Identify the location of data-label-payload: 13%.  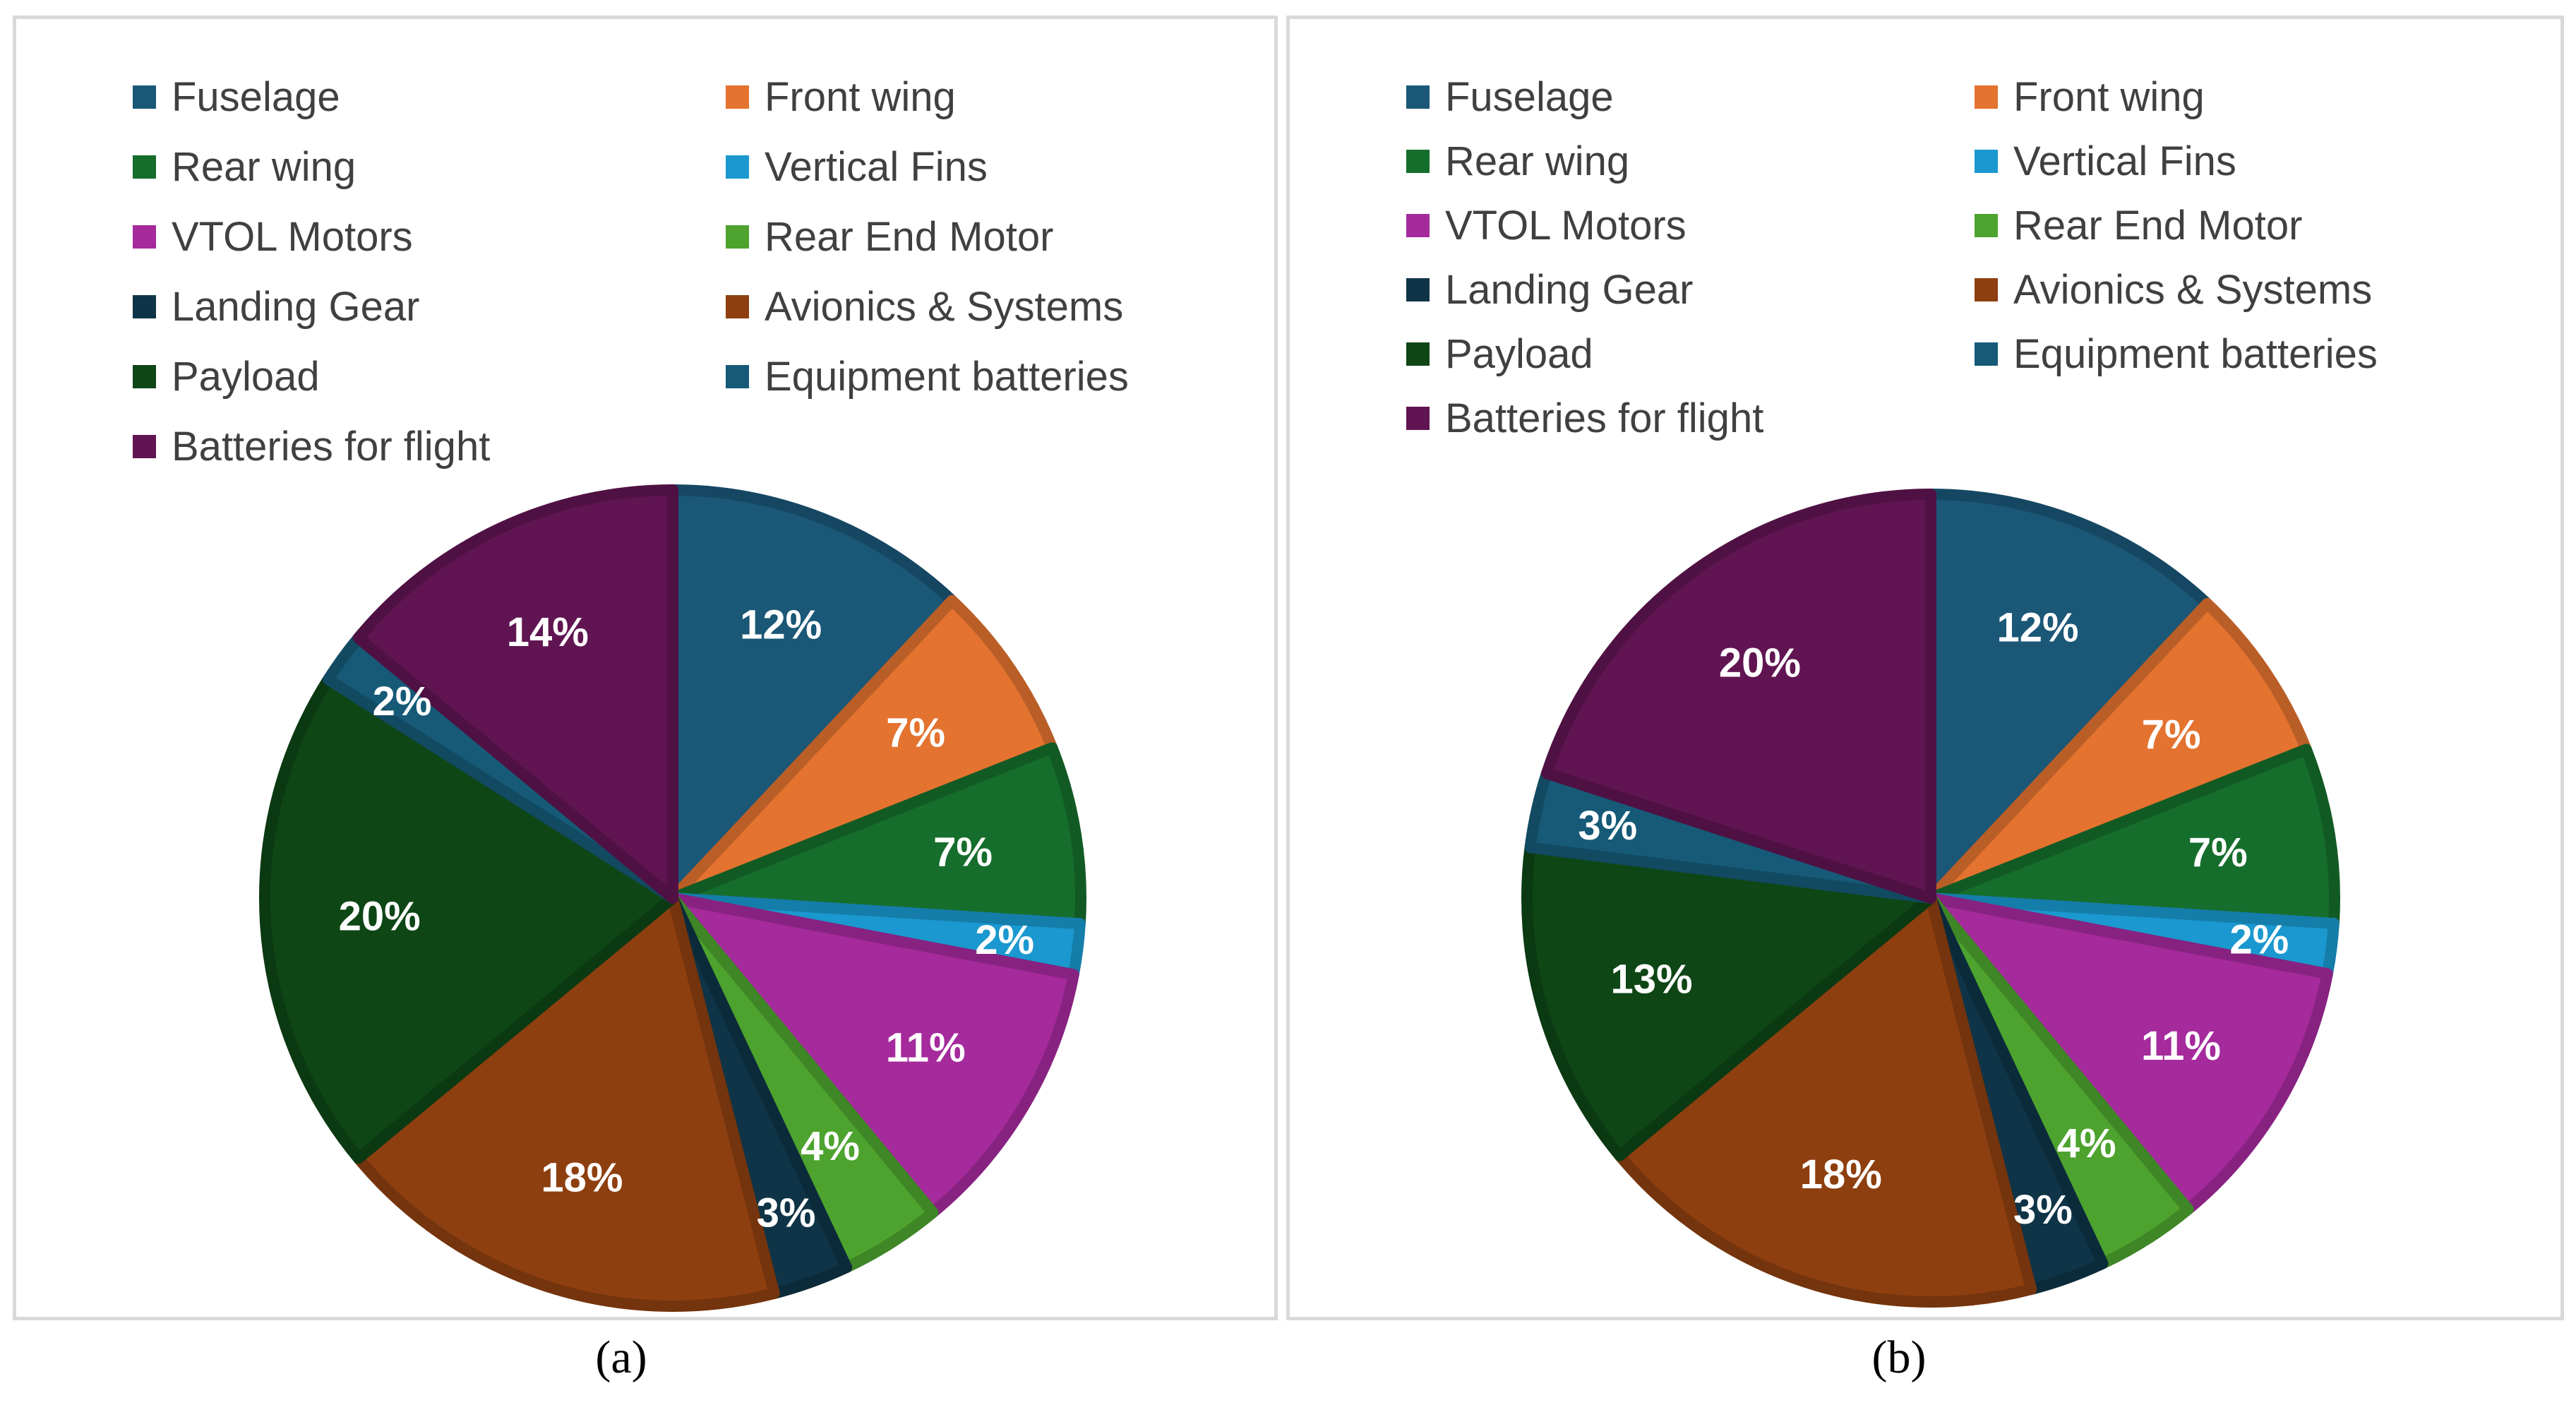
(1651, 979).